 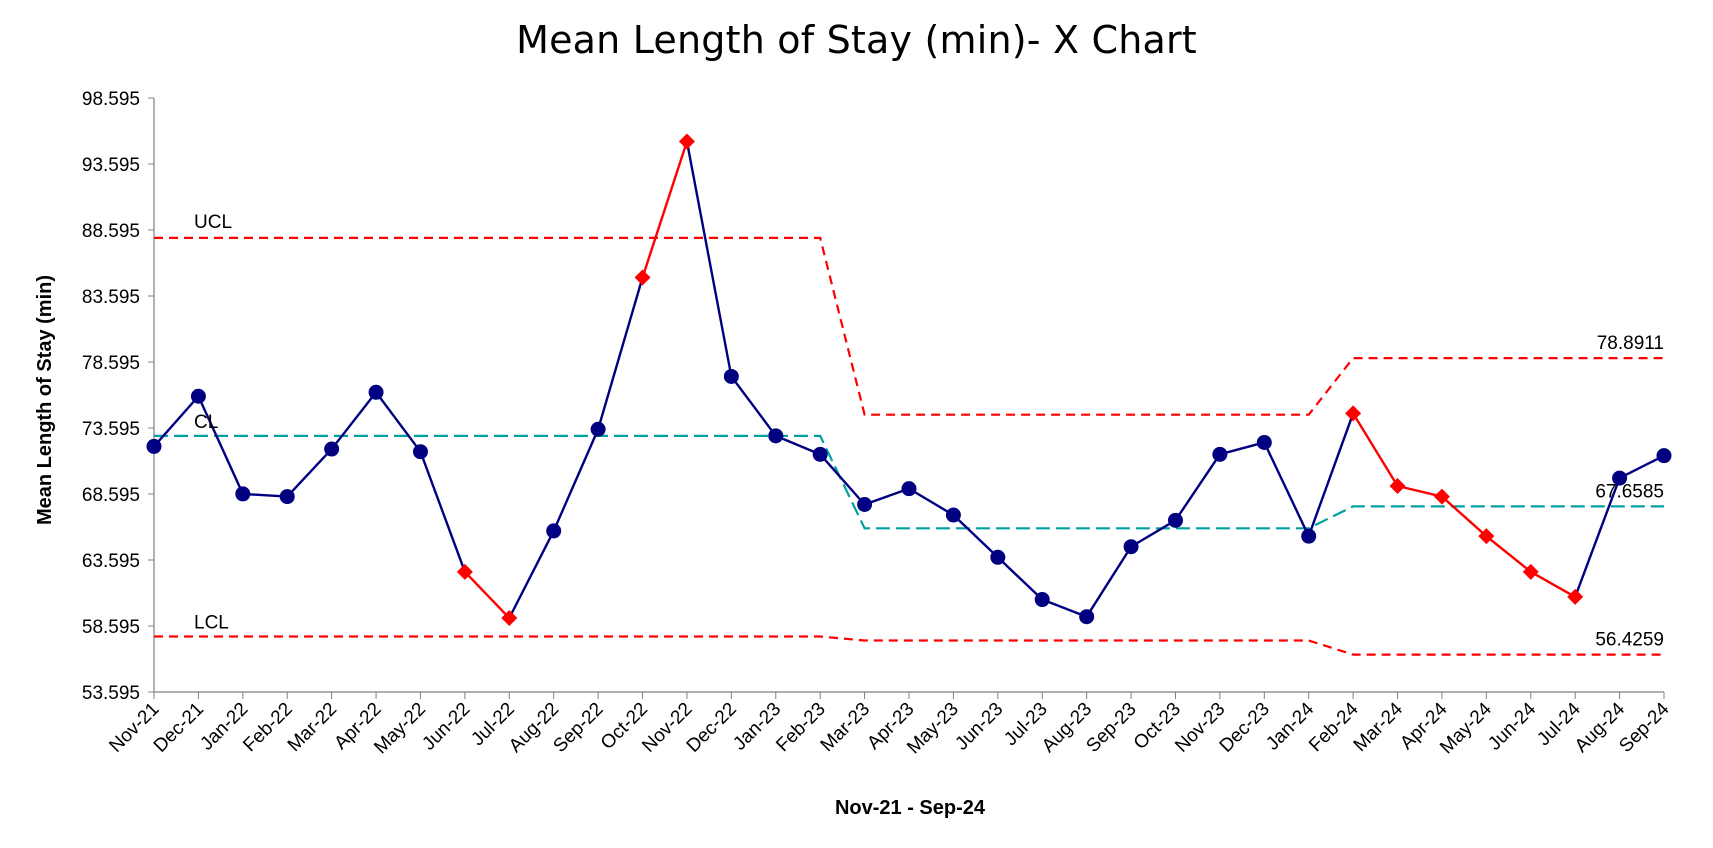 What do you see at coordinates (1111, 728) in the screenshot?
I see `x-tick-label: Sep-23` at bounding box center [1111, 728].